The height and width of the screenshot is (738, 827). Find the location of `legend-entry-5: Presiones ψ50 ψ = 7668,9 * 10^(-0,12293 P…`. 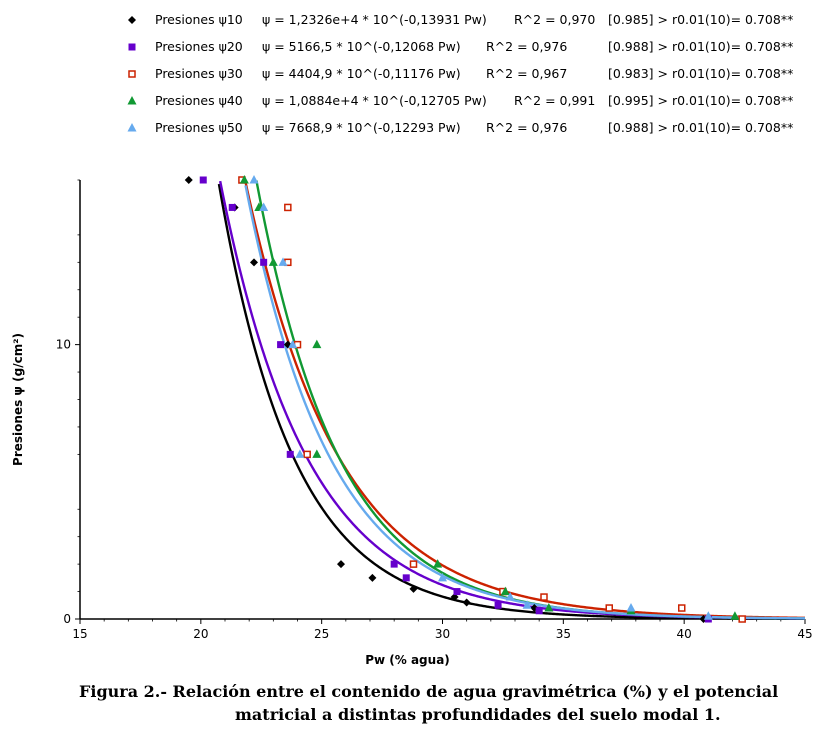

legend-entry-5: Presiones ψ50 ψ = 7668,9 * 10^(-0,12293 P… is located at coordinates (460, 127).